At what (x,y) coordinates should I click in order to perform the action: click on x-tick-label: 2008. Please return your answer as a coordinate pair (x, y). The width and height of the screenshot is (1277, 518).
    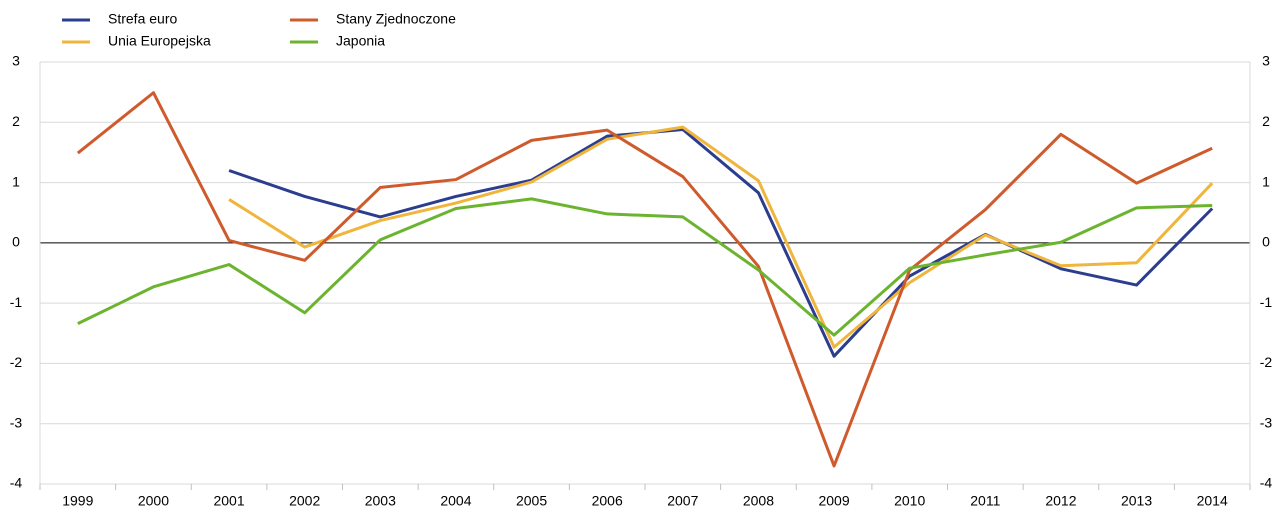
    Looking at the image, I should click on (758, 501).